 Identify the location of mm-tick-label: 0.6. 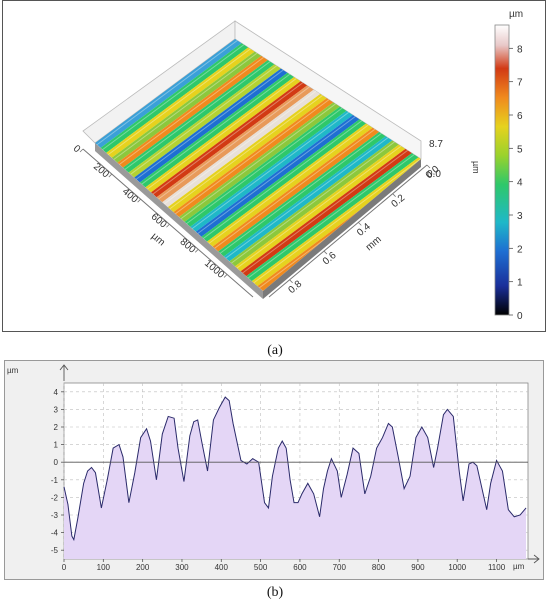
(330, 259).